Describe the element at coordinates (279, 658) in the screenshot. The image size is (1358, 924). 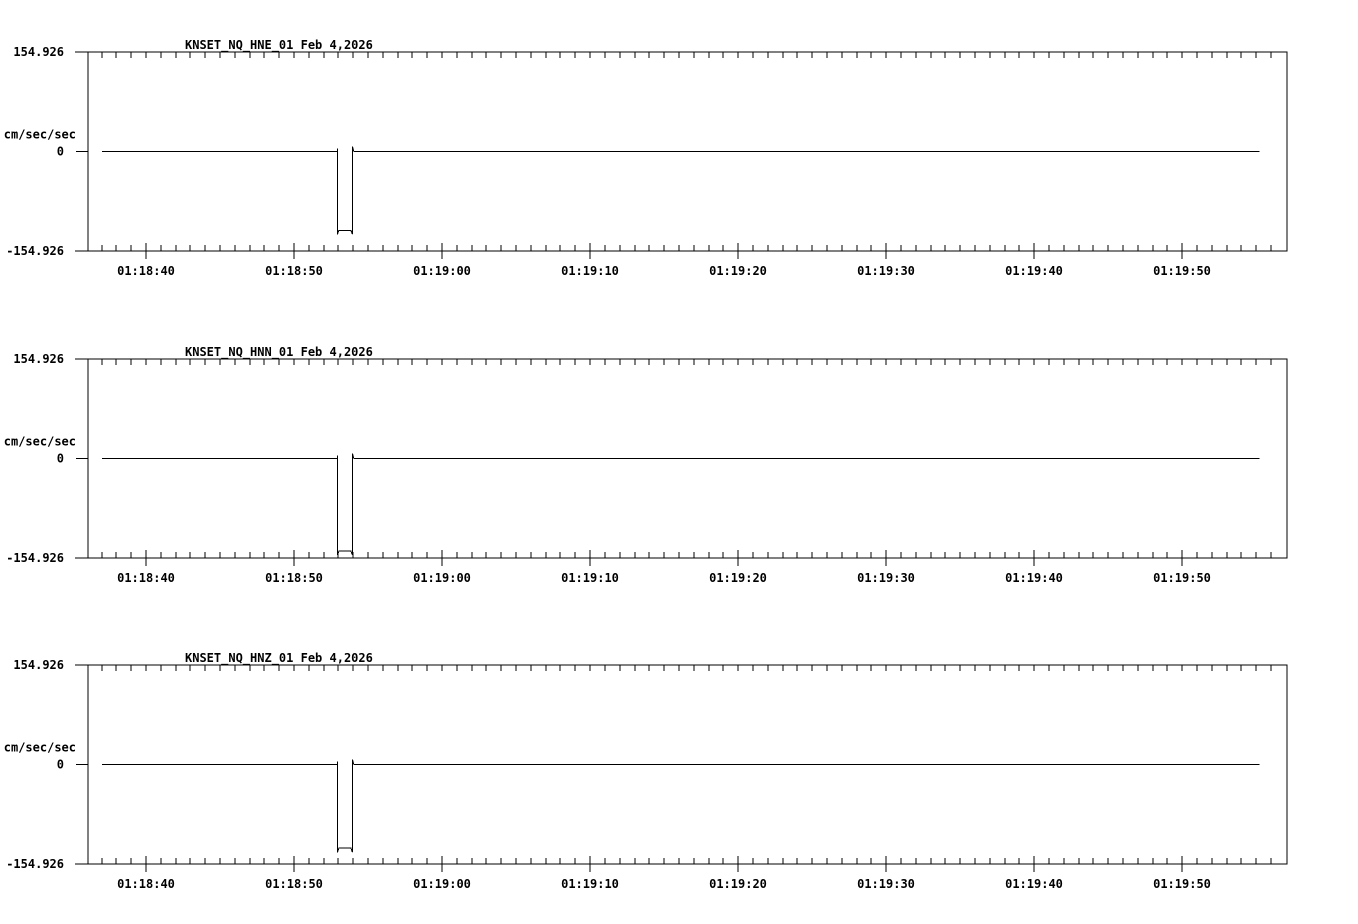
I see `trace-title: KNSET_NQ_HNZ_01 Feb 4,2026` at that location.